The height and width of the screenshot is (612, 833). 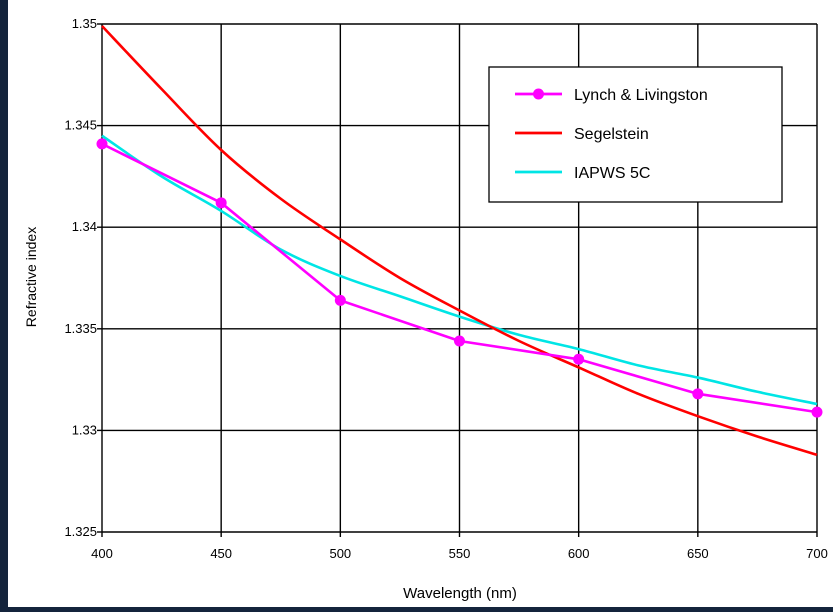 I want to click on x-tick-label: 500, so click(x=340, y=553).